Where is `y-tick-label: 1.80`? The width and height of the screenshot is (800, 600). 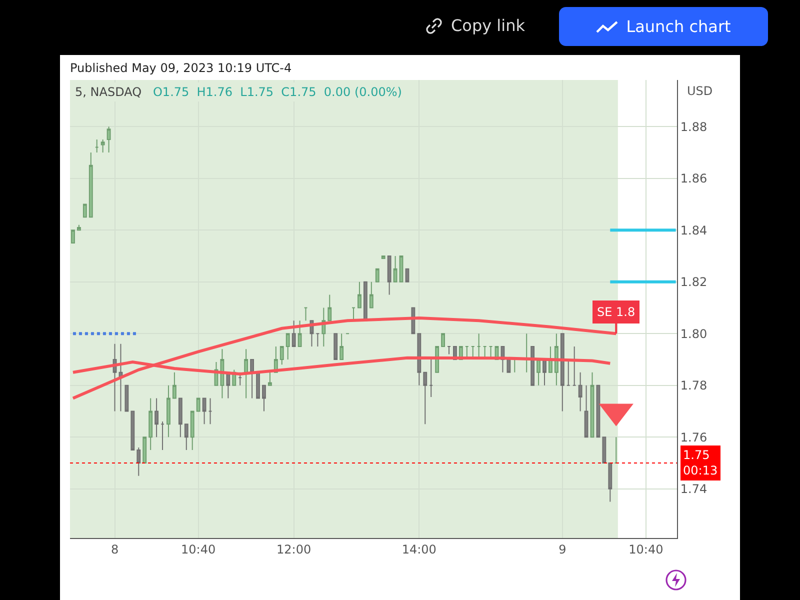
y-tick-label: 1.80 is located at coordinates (694, 333).